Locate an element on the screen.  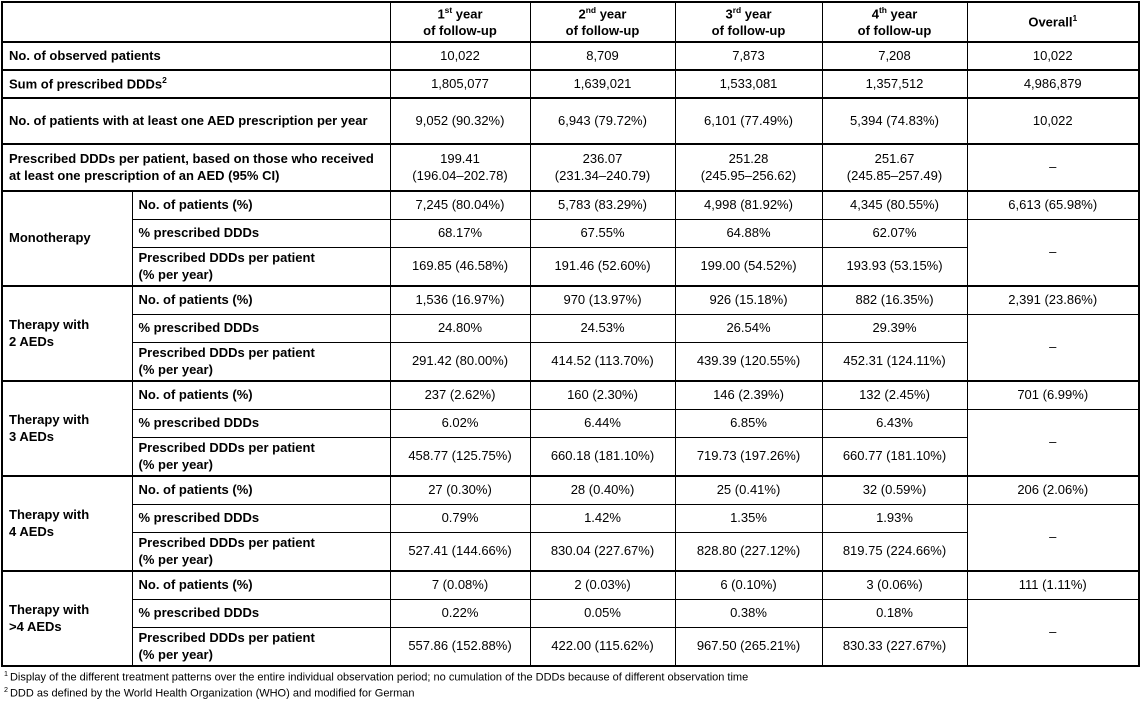
year-ordinal: 4 is located at coordinates (875, 14).